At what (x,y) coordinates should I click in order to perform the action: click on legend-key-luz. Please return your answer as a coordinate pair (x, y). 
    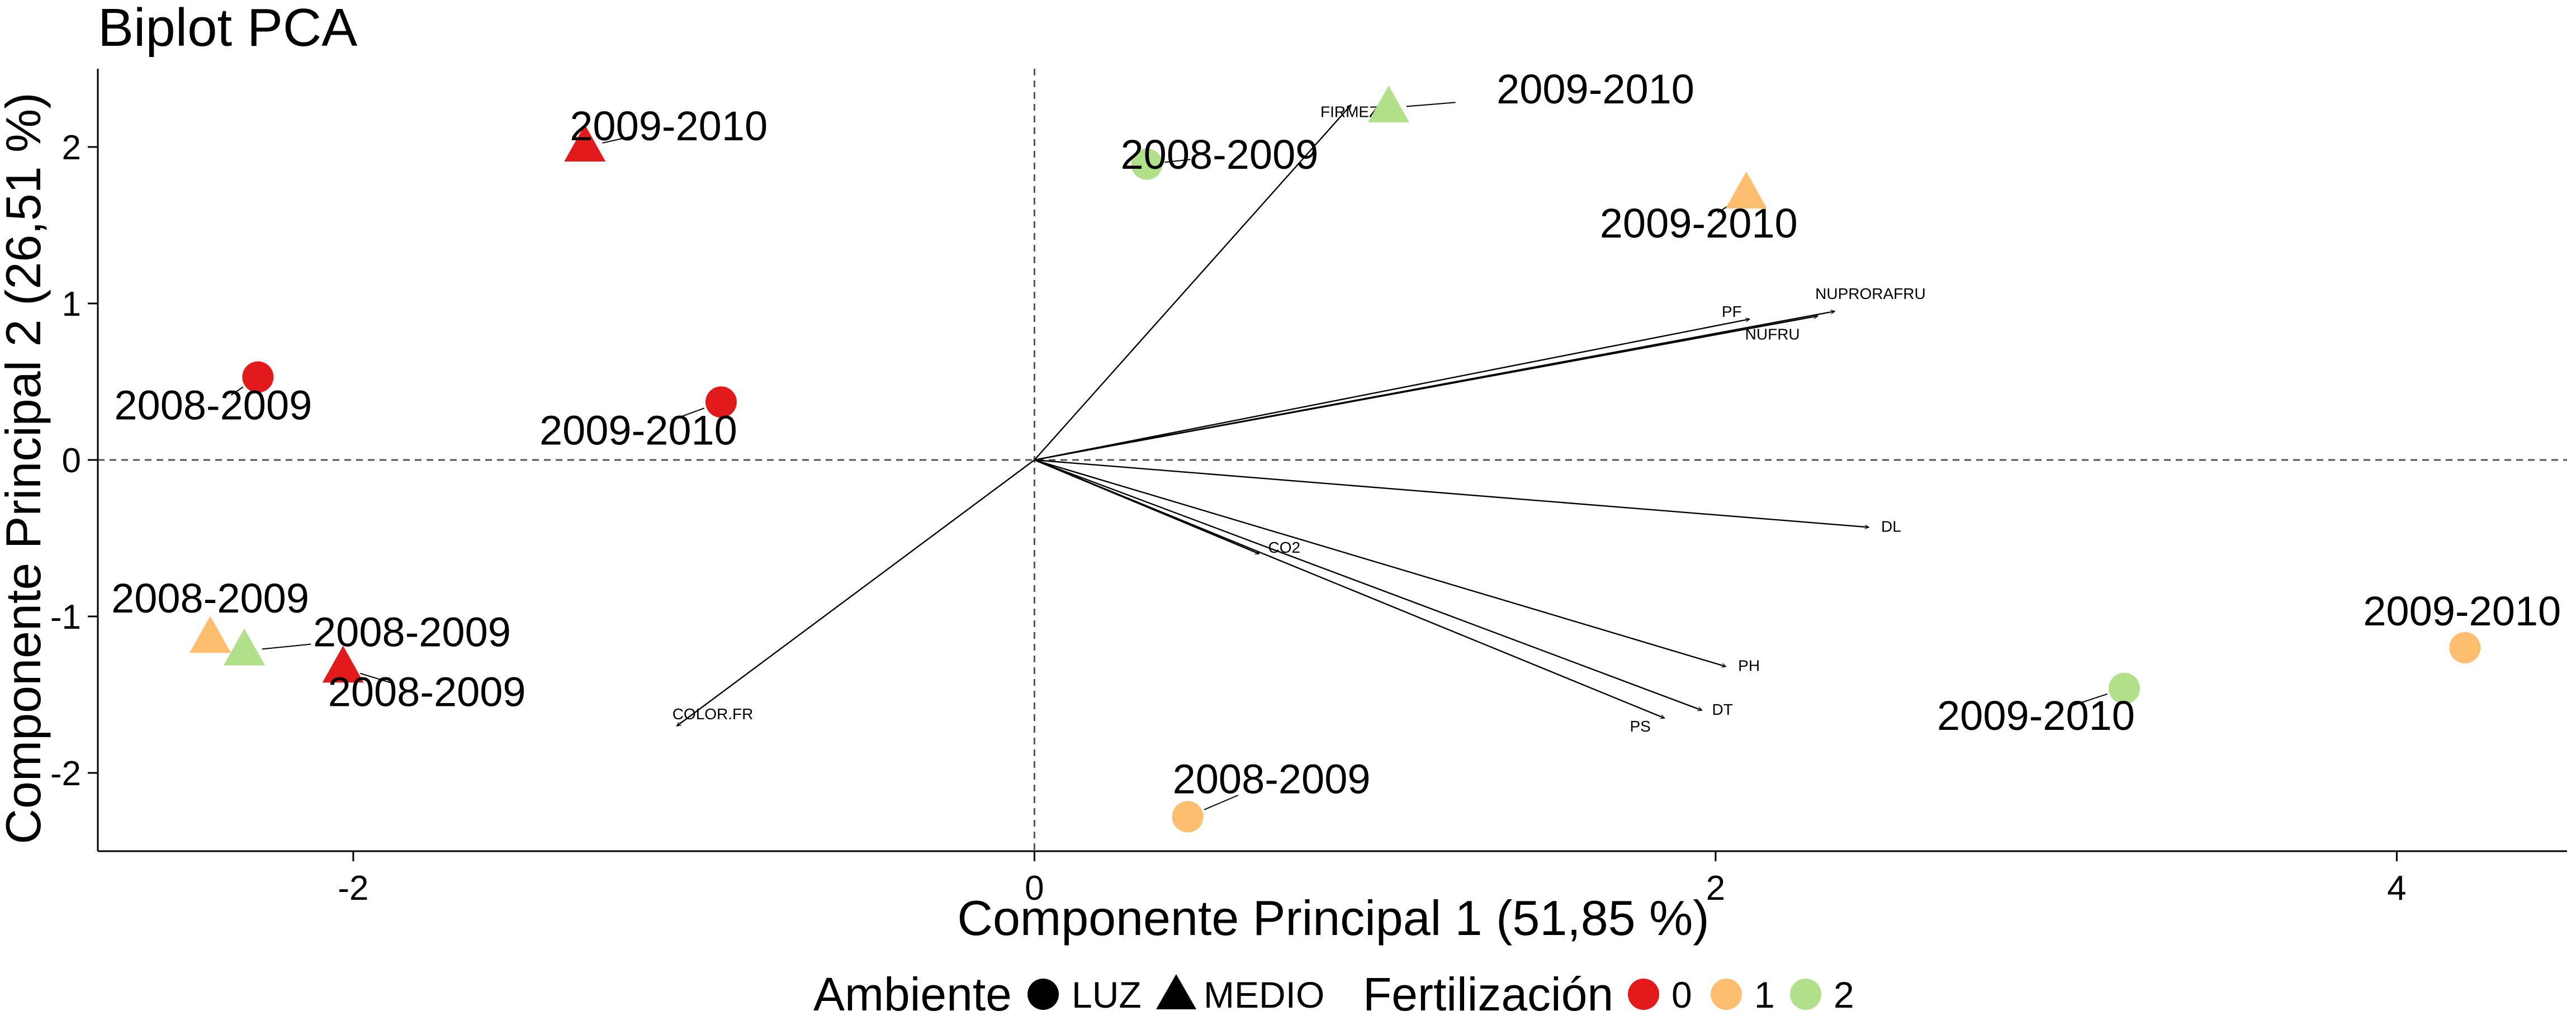
    Looking at the image, I should click on (1043, 995).